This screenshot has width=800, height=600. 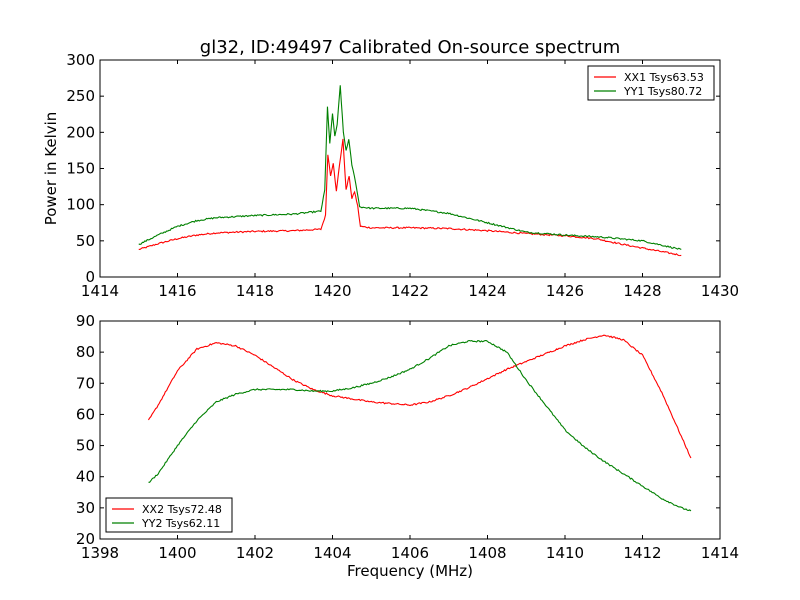 I want to click on y-tick-label: 40, so click(x=85, y=477).